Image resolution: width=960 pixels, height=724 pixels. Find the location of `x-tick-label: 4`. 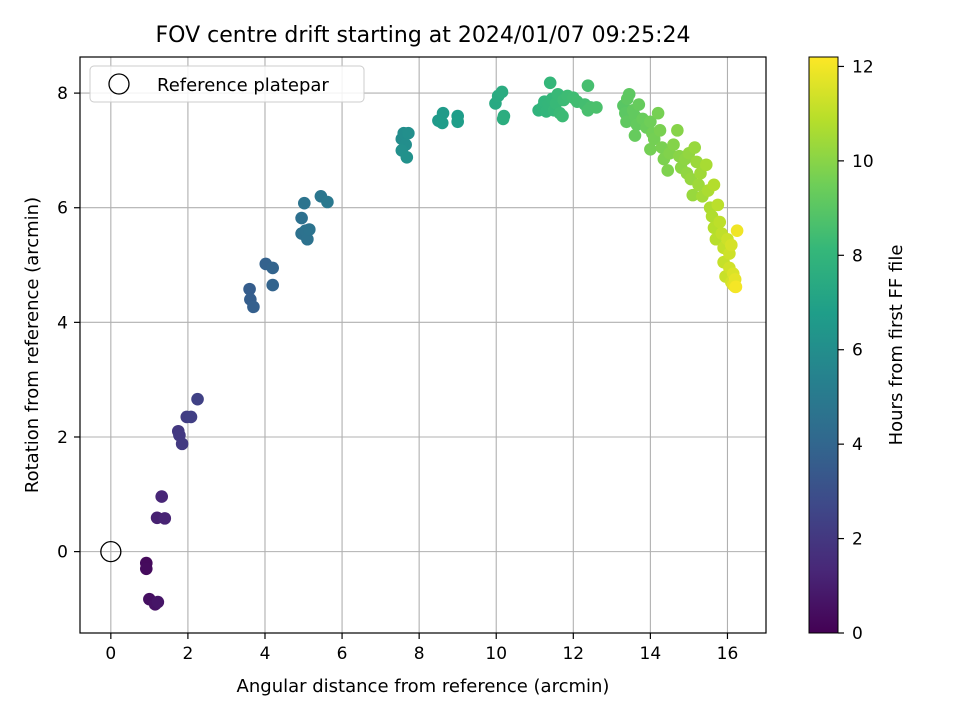

x-tick-label: 4 is located at coordinates (265, 654).